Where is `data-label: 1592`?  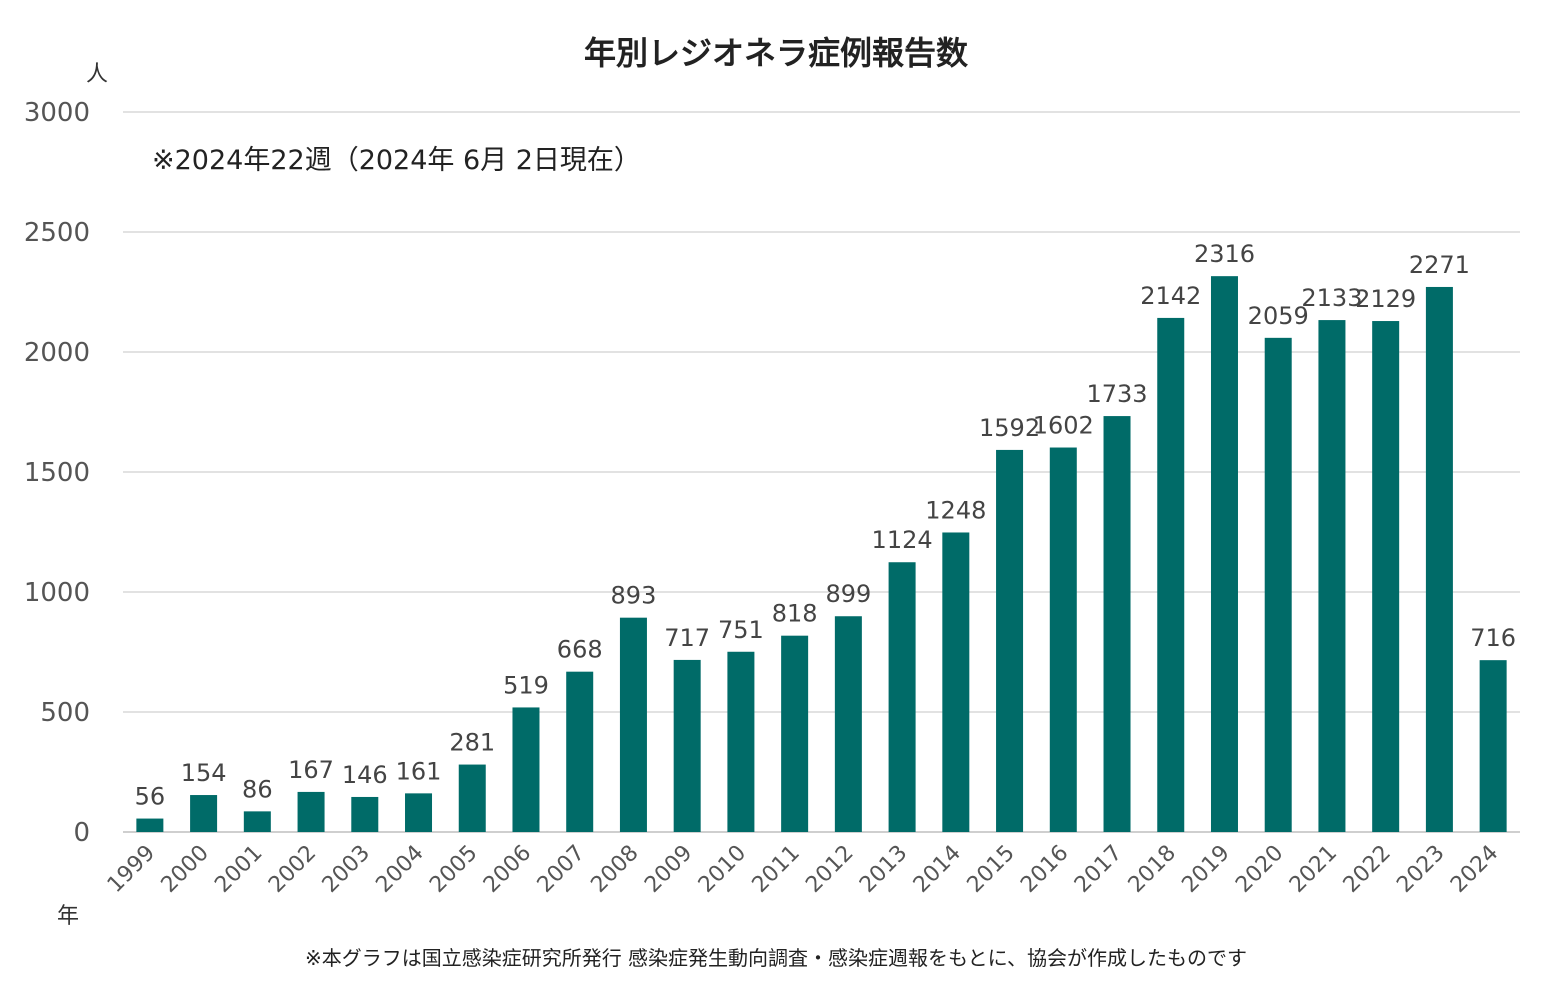 data-label: 1592 is located at coordinates (1009, 428).